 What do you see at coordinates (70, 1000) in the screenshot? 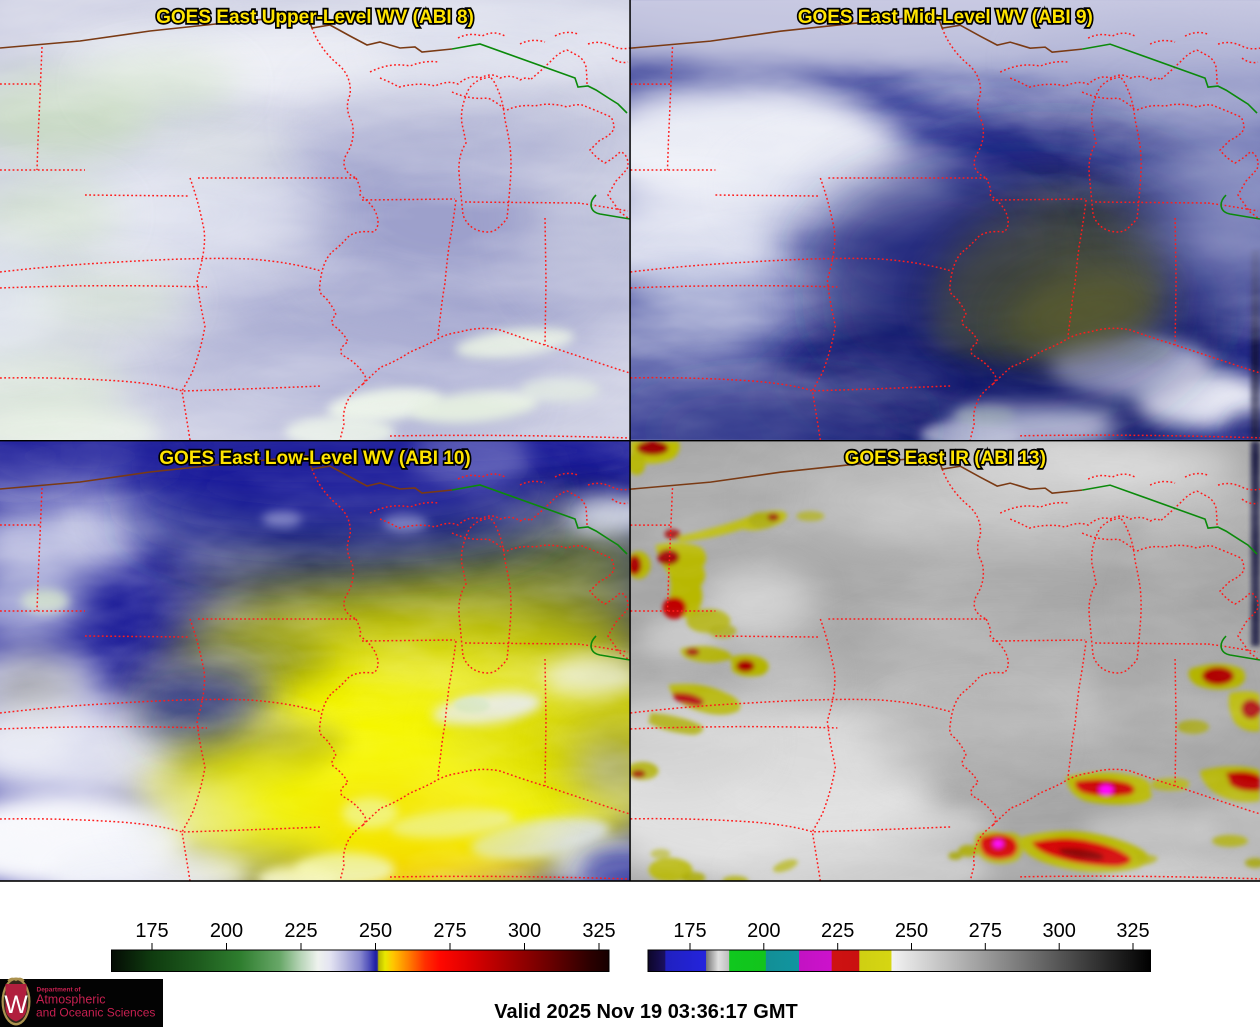
I see `svg-text: Atmospheric` at bounding box center [70, 1000].